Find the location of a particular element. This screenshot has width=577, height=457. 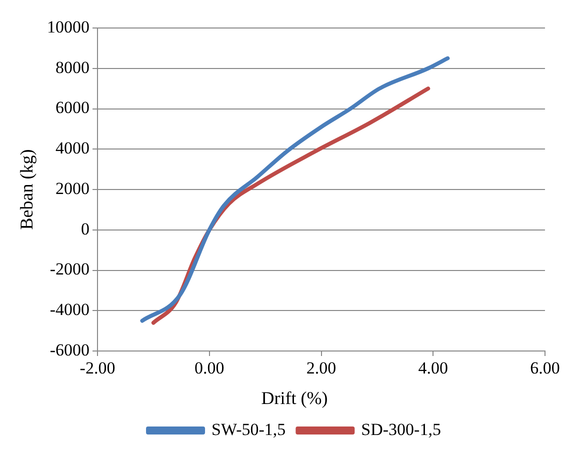

y-tick-label: 4000 is located at coordinates (73, 148).